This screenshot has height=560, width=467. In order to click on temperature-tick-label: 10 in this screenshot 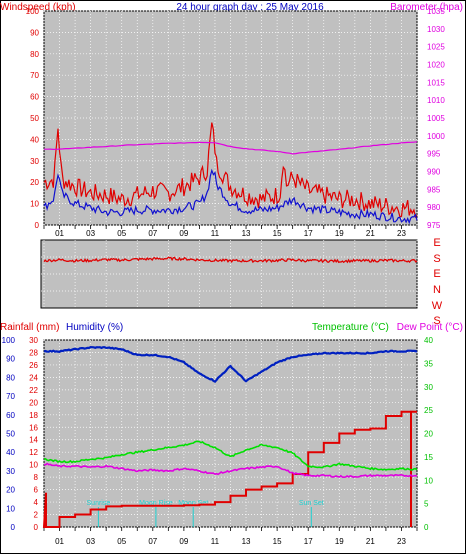, I will do `click(428, 480)`.